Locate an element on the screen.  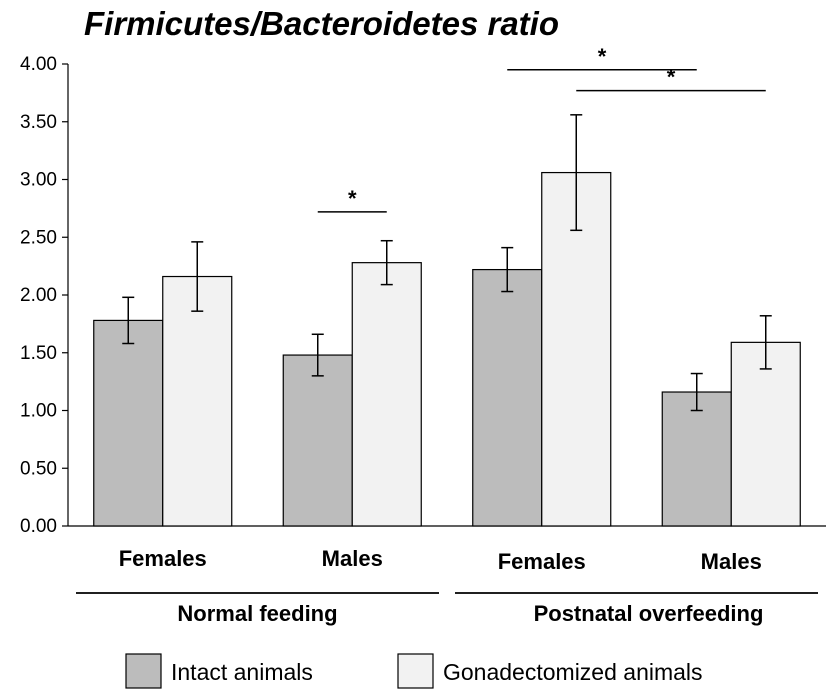
y-tick-label: 0.50 is located at coordinates (38, 468).